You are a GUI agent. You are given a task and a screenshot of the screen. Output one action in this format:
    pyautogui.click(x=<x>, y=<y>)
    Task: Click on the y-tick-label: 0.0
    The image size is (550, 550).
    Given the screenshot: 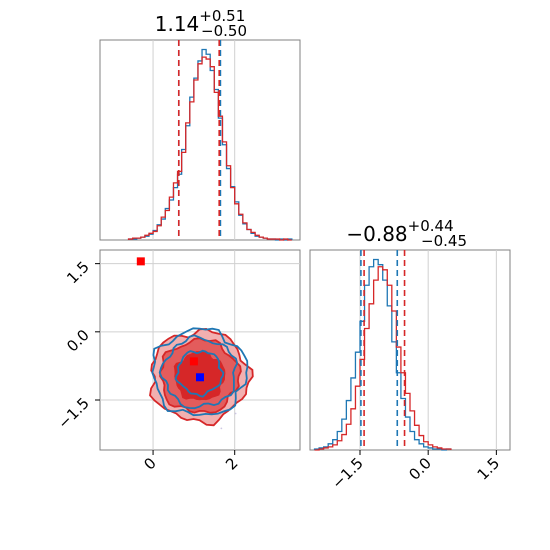 What is the action you would take?
    pyautogui.click(x=78, y=341)
    